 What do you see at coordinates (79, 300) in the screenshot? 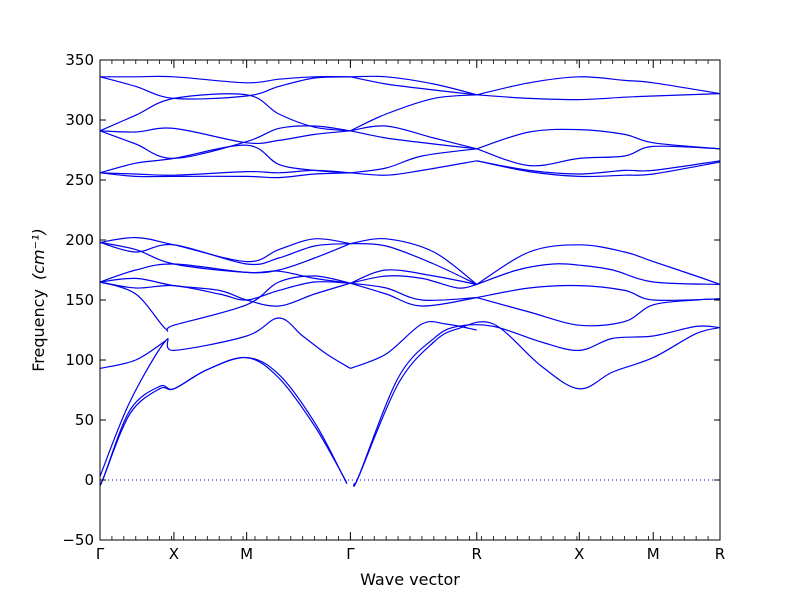
I see `y-tick-label-4: 150` at bounding box center [79, 300].